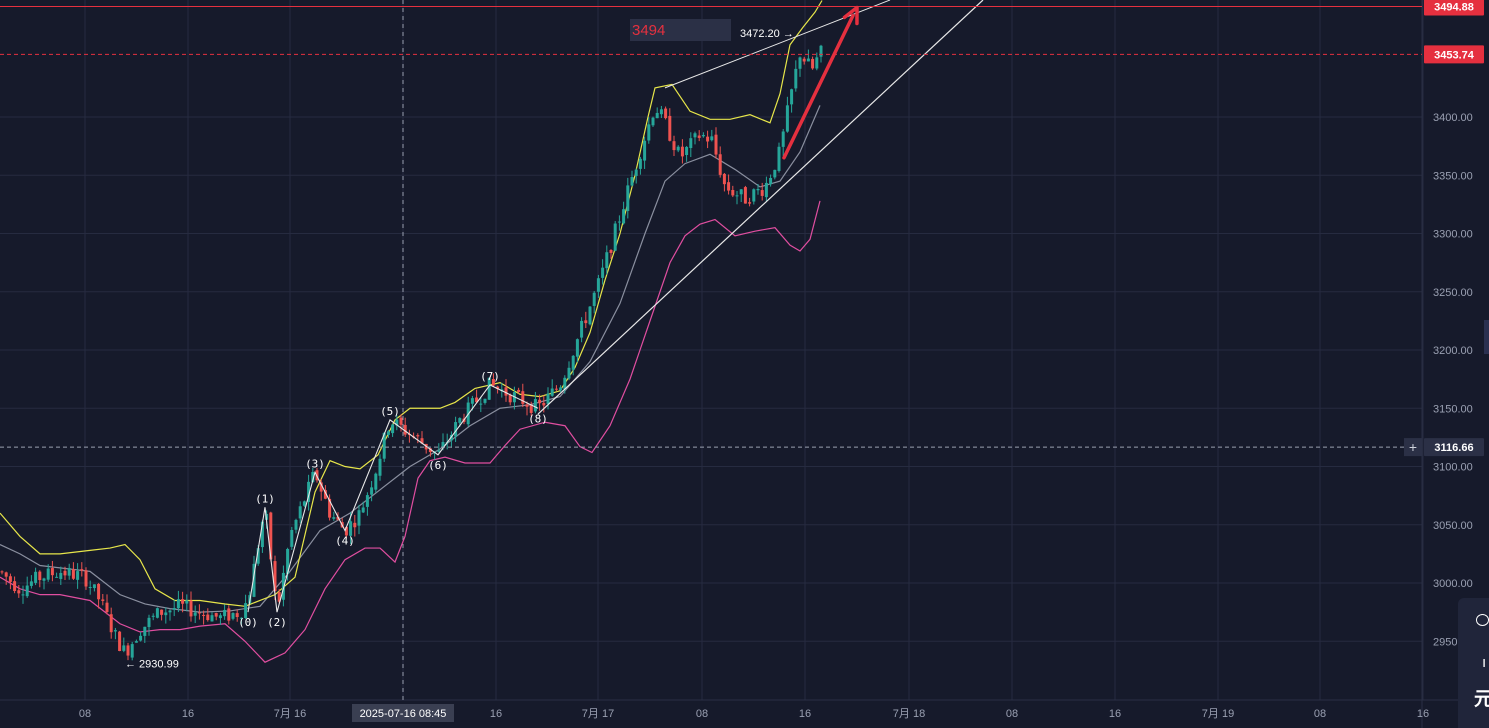 The image size is (1489, 728). I want to click on x-tick-label: 7月 19, so click(1218, 714).